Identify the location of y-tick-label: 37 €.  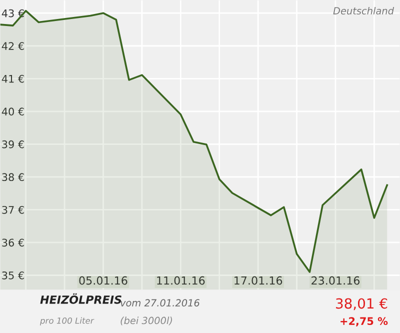
(13, 210).